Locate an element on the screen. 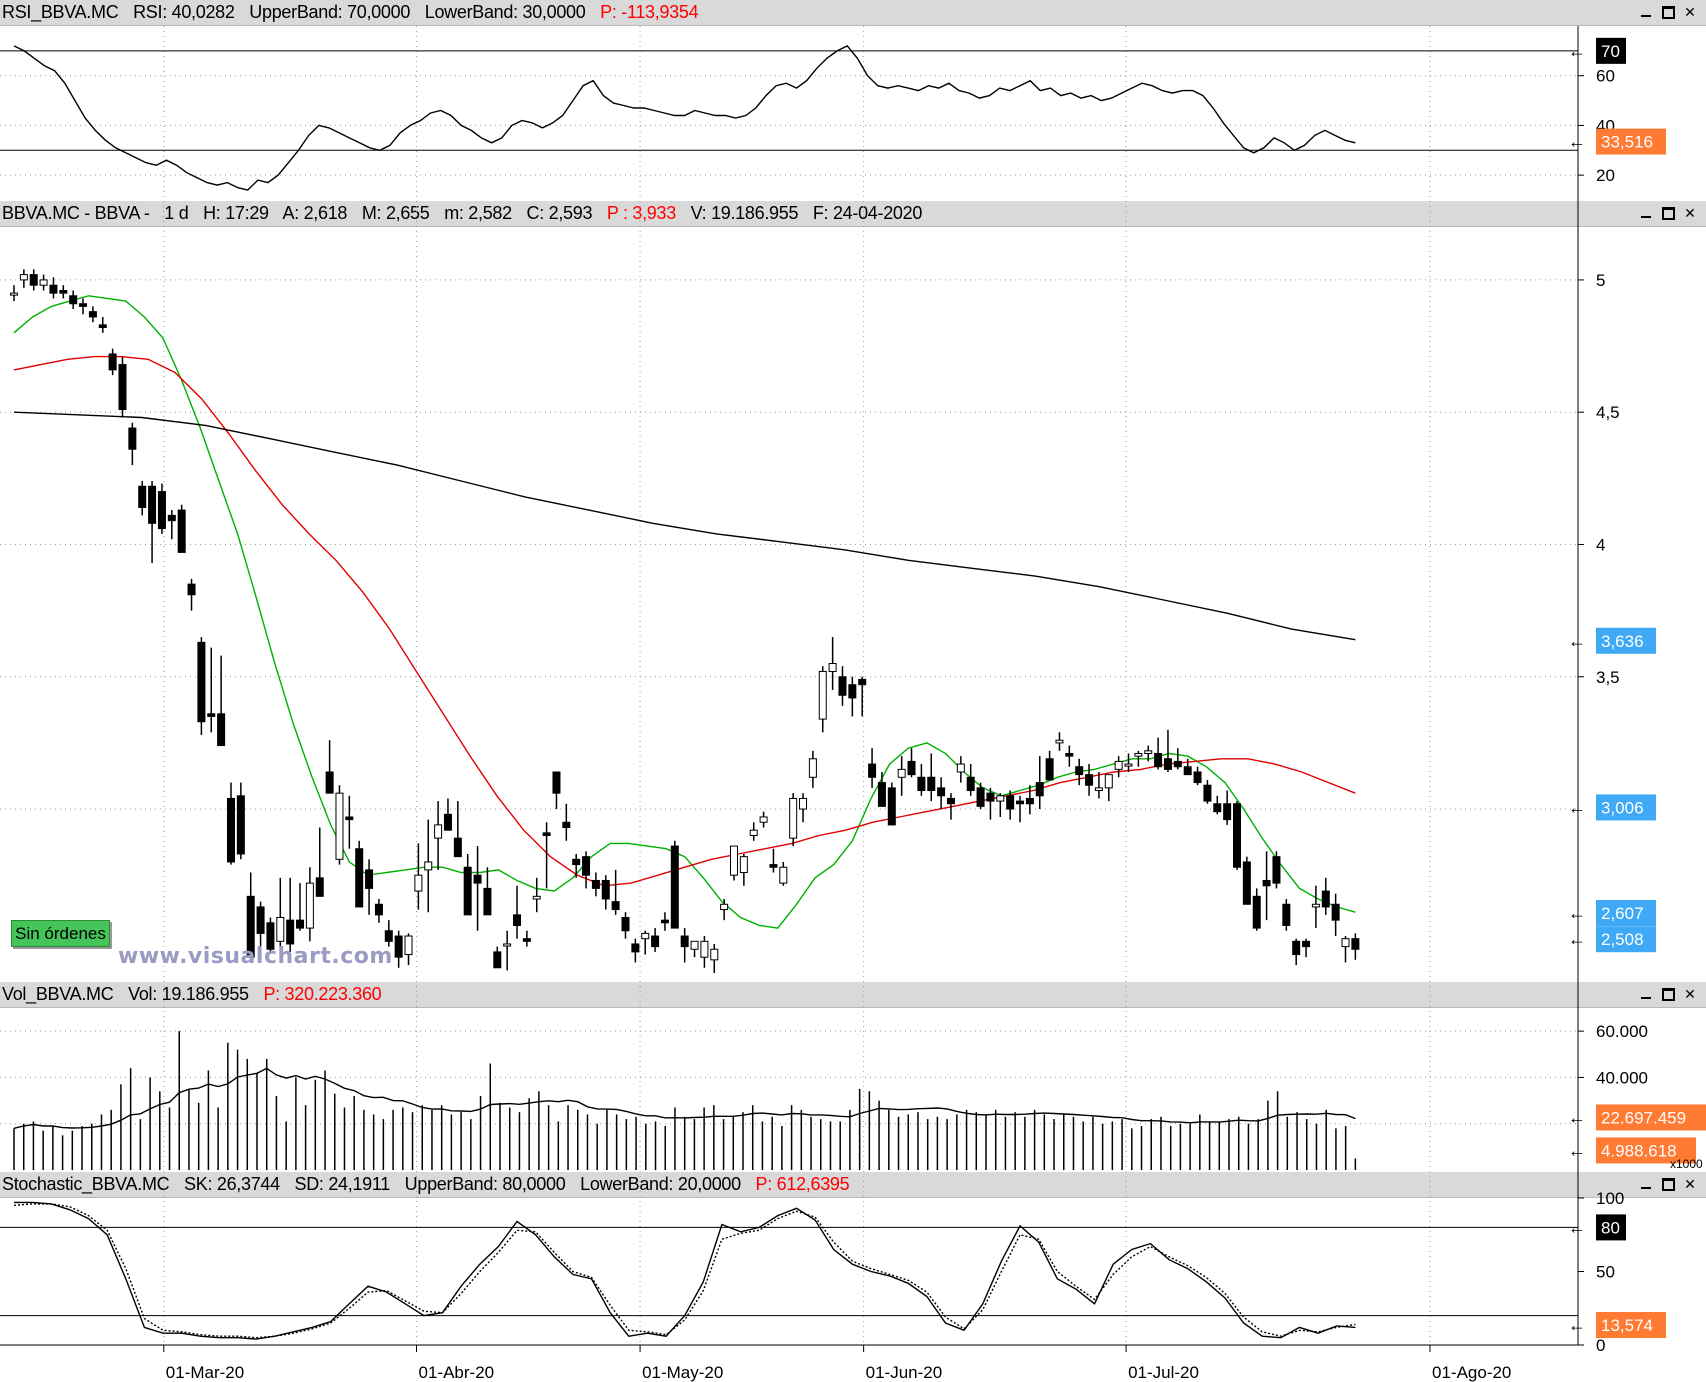  volume-close-button: ✕ is located at coordinates (1690, 994).